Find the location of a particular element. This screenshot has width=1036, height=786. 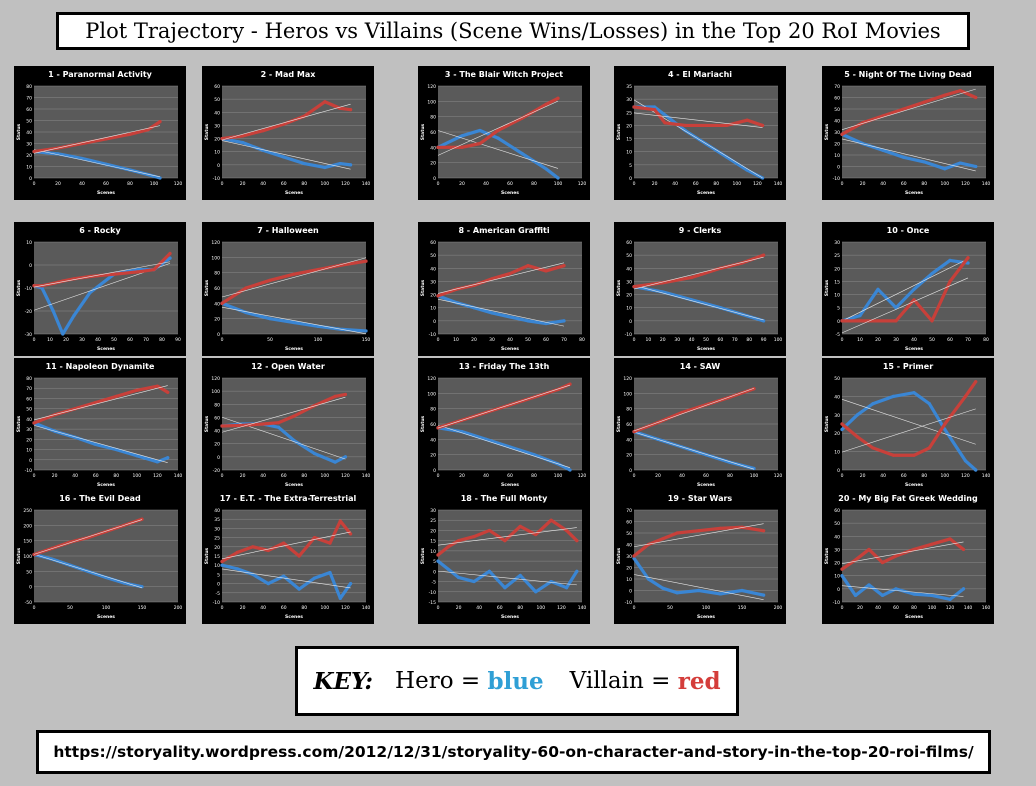

y-tick-label: 10 is located at coordinates (837, 156).